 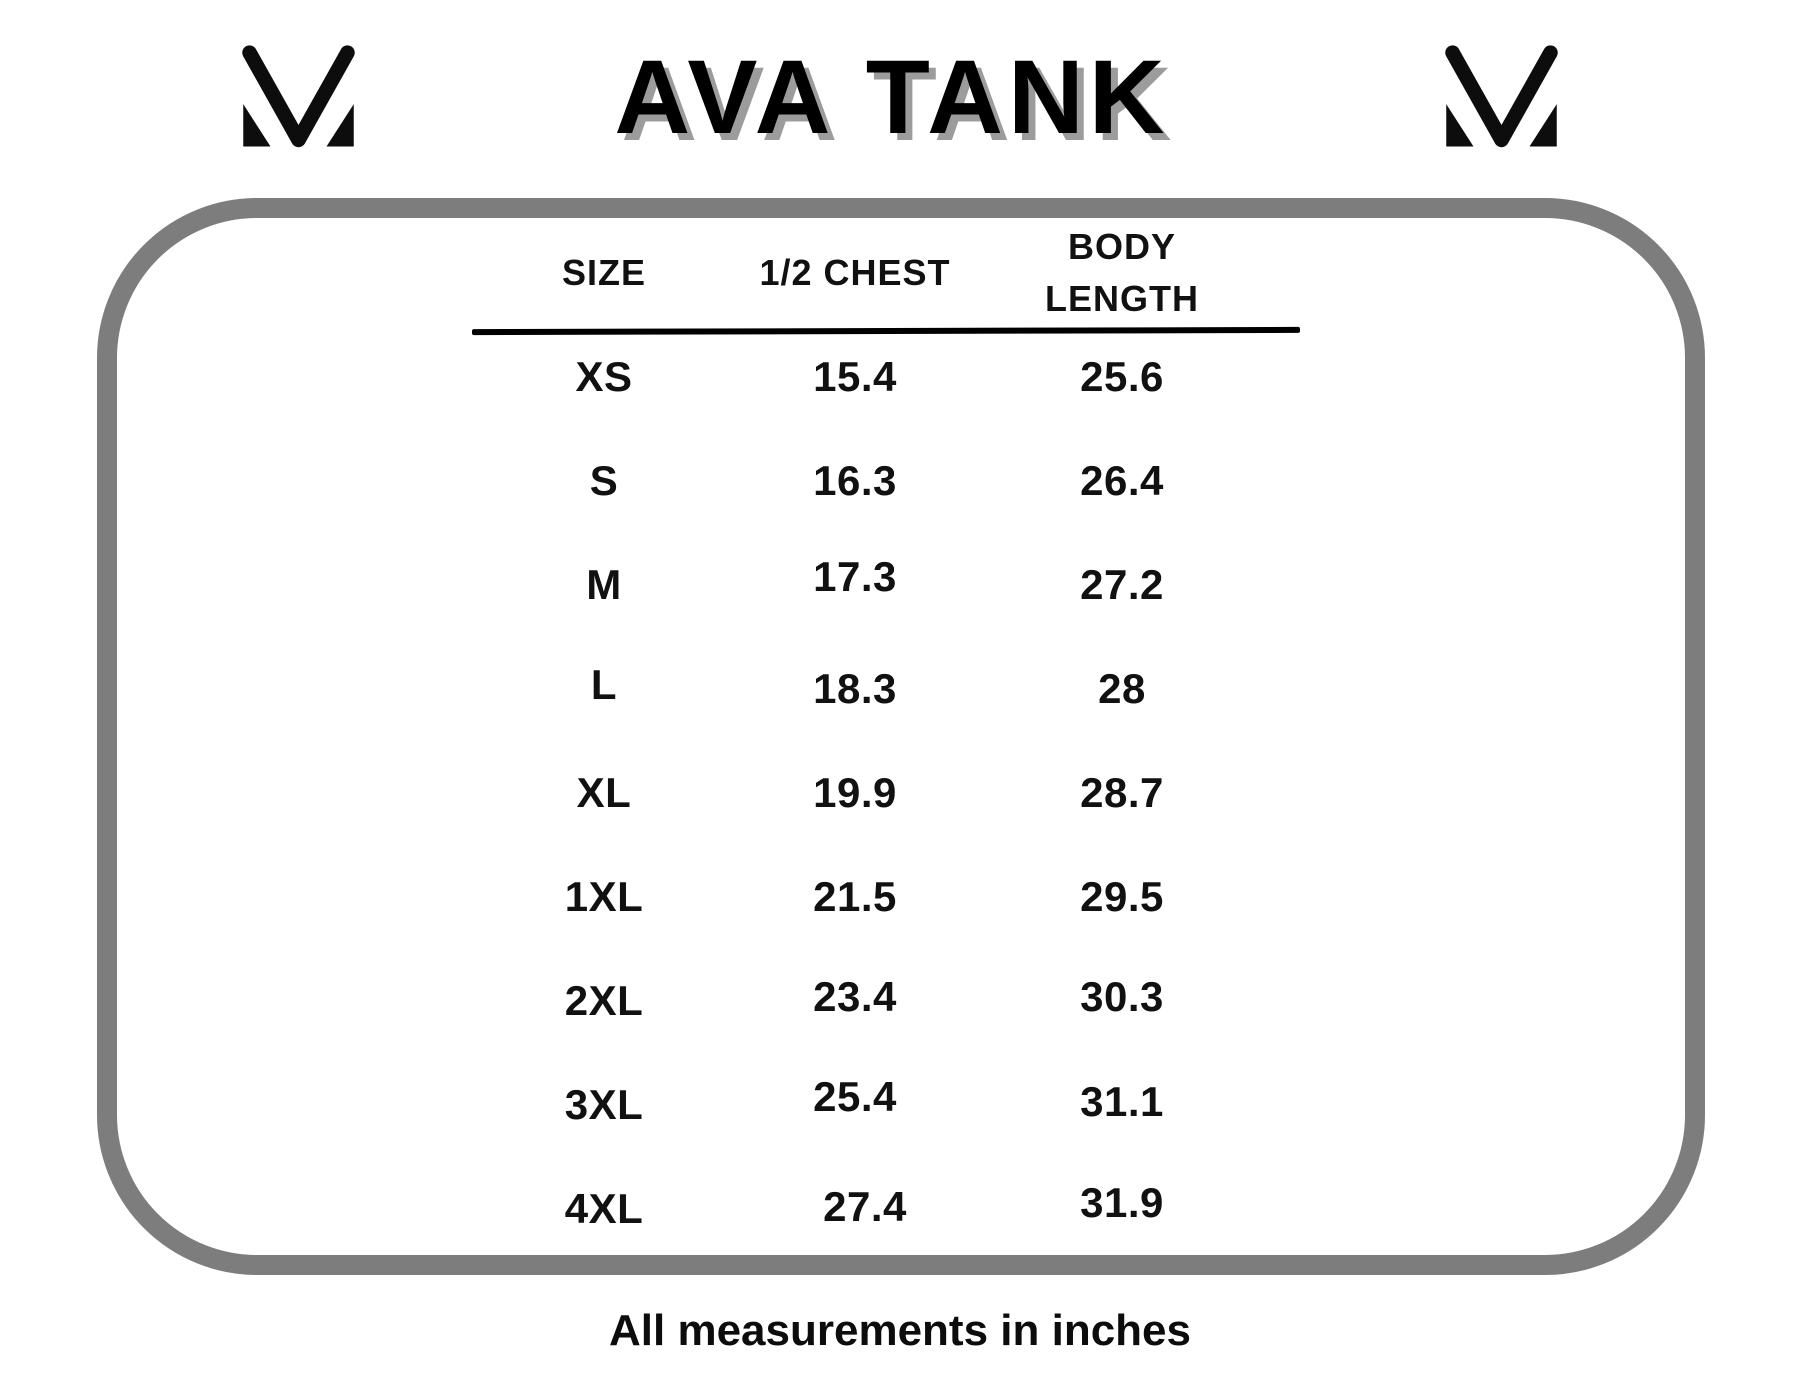 I want to click on table-row: 3XL 25.4 31.1, so click(x=871, y=1105).